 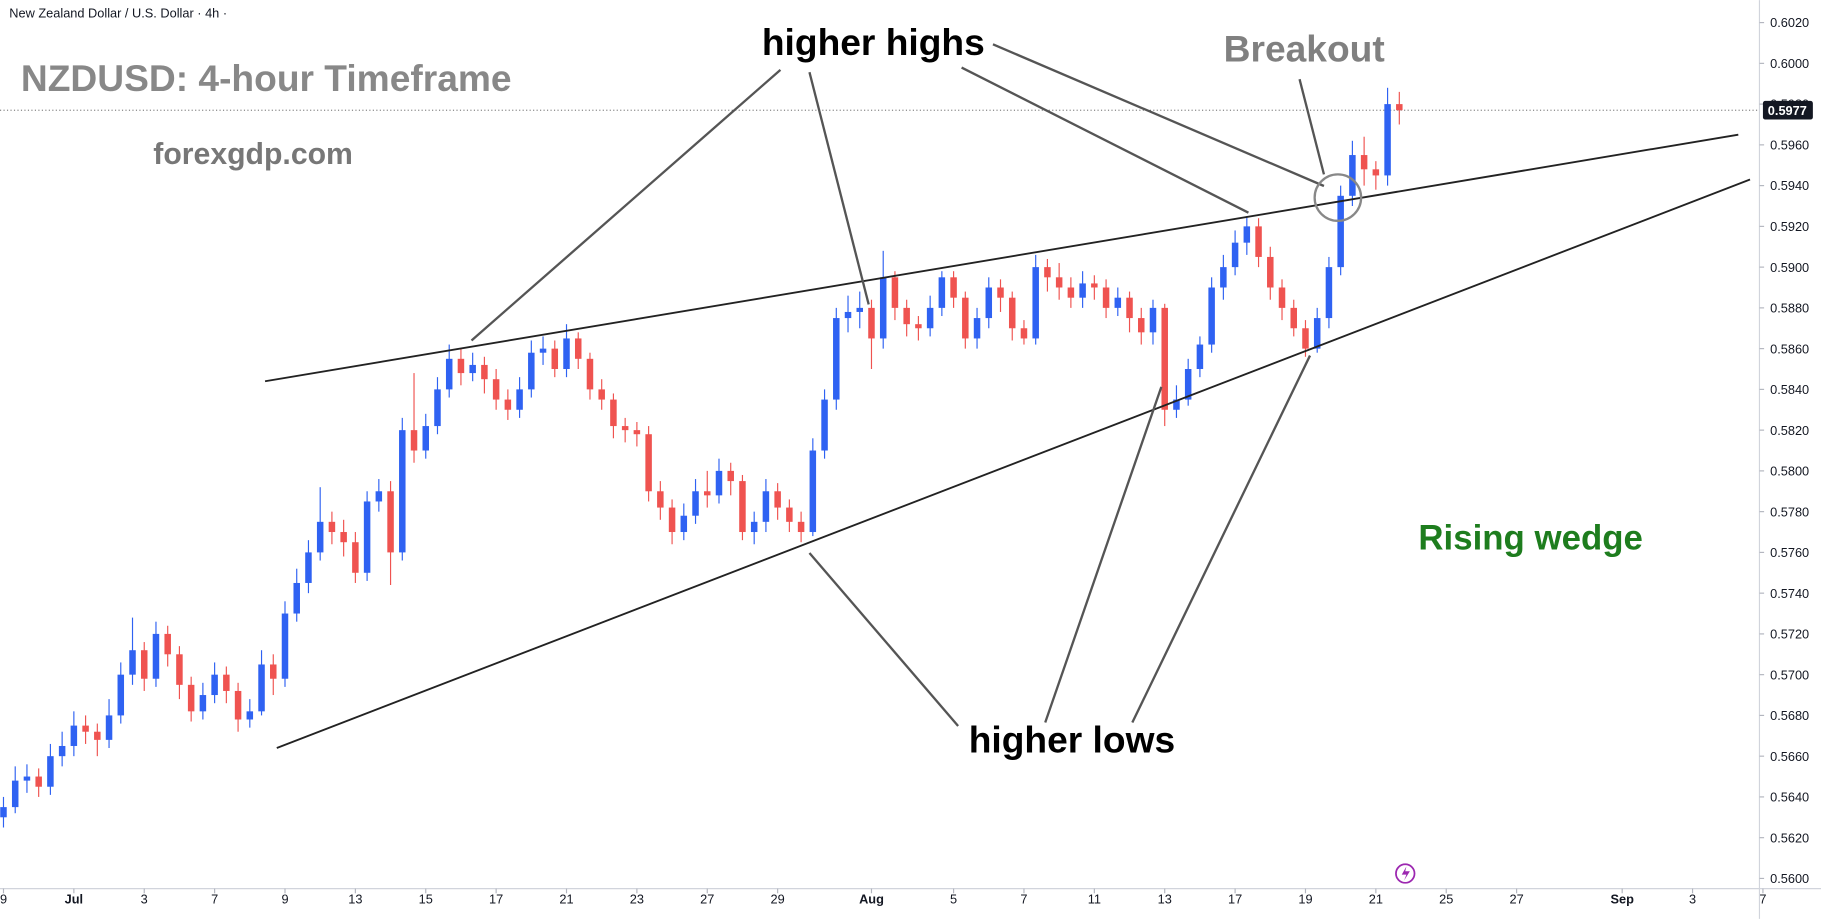 I want to click on x-tick-label: 29, so click(x=778, y=899).